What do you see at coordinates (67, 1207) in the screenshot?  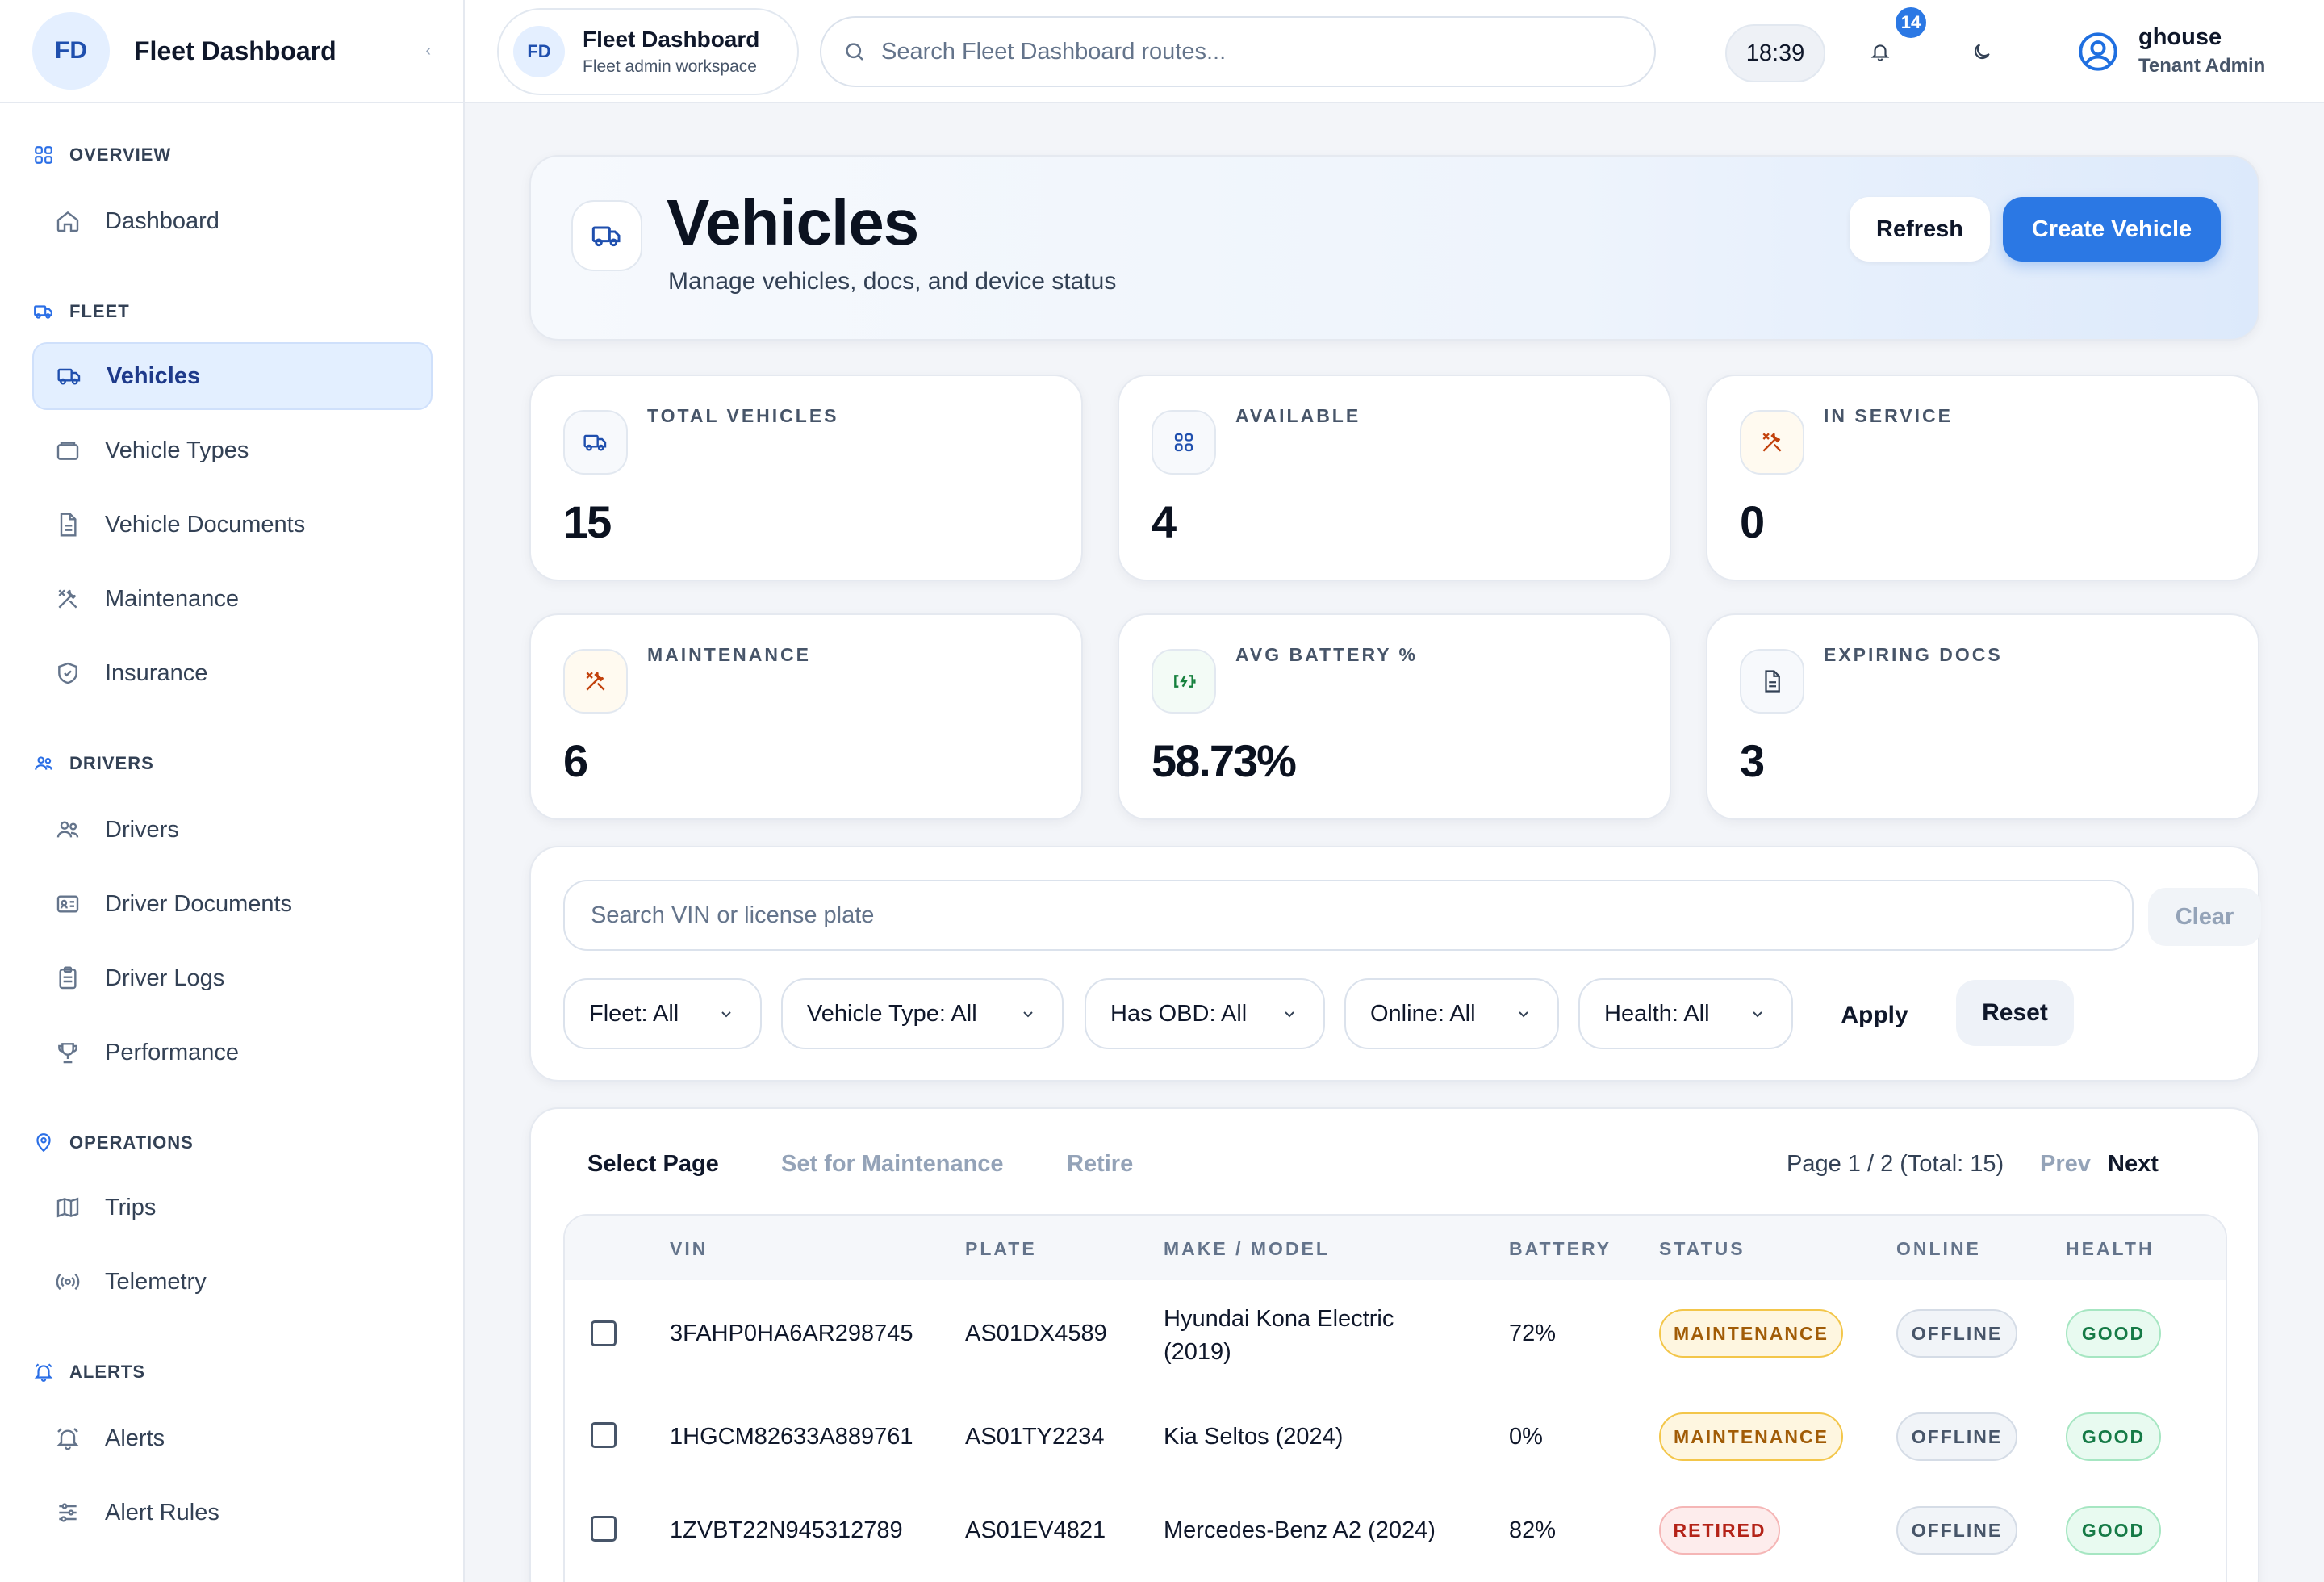 I see `map-icon` at bounding box center [67, 1207].